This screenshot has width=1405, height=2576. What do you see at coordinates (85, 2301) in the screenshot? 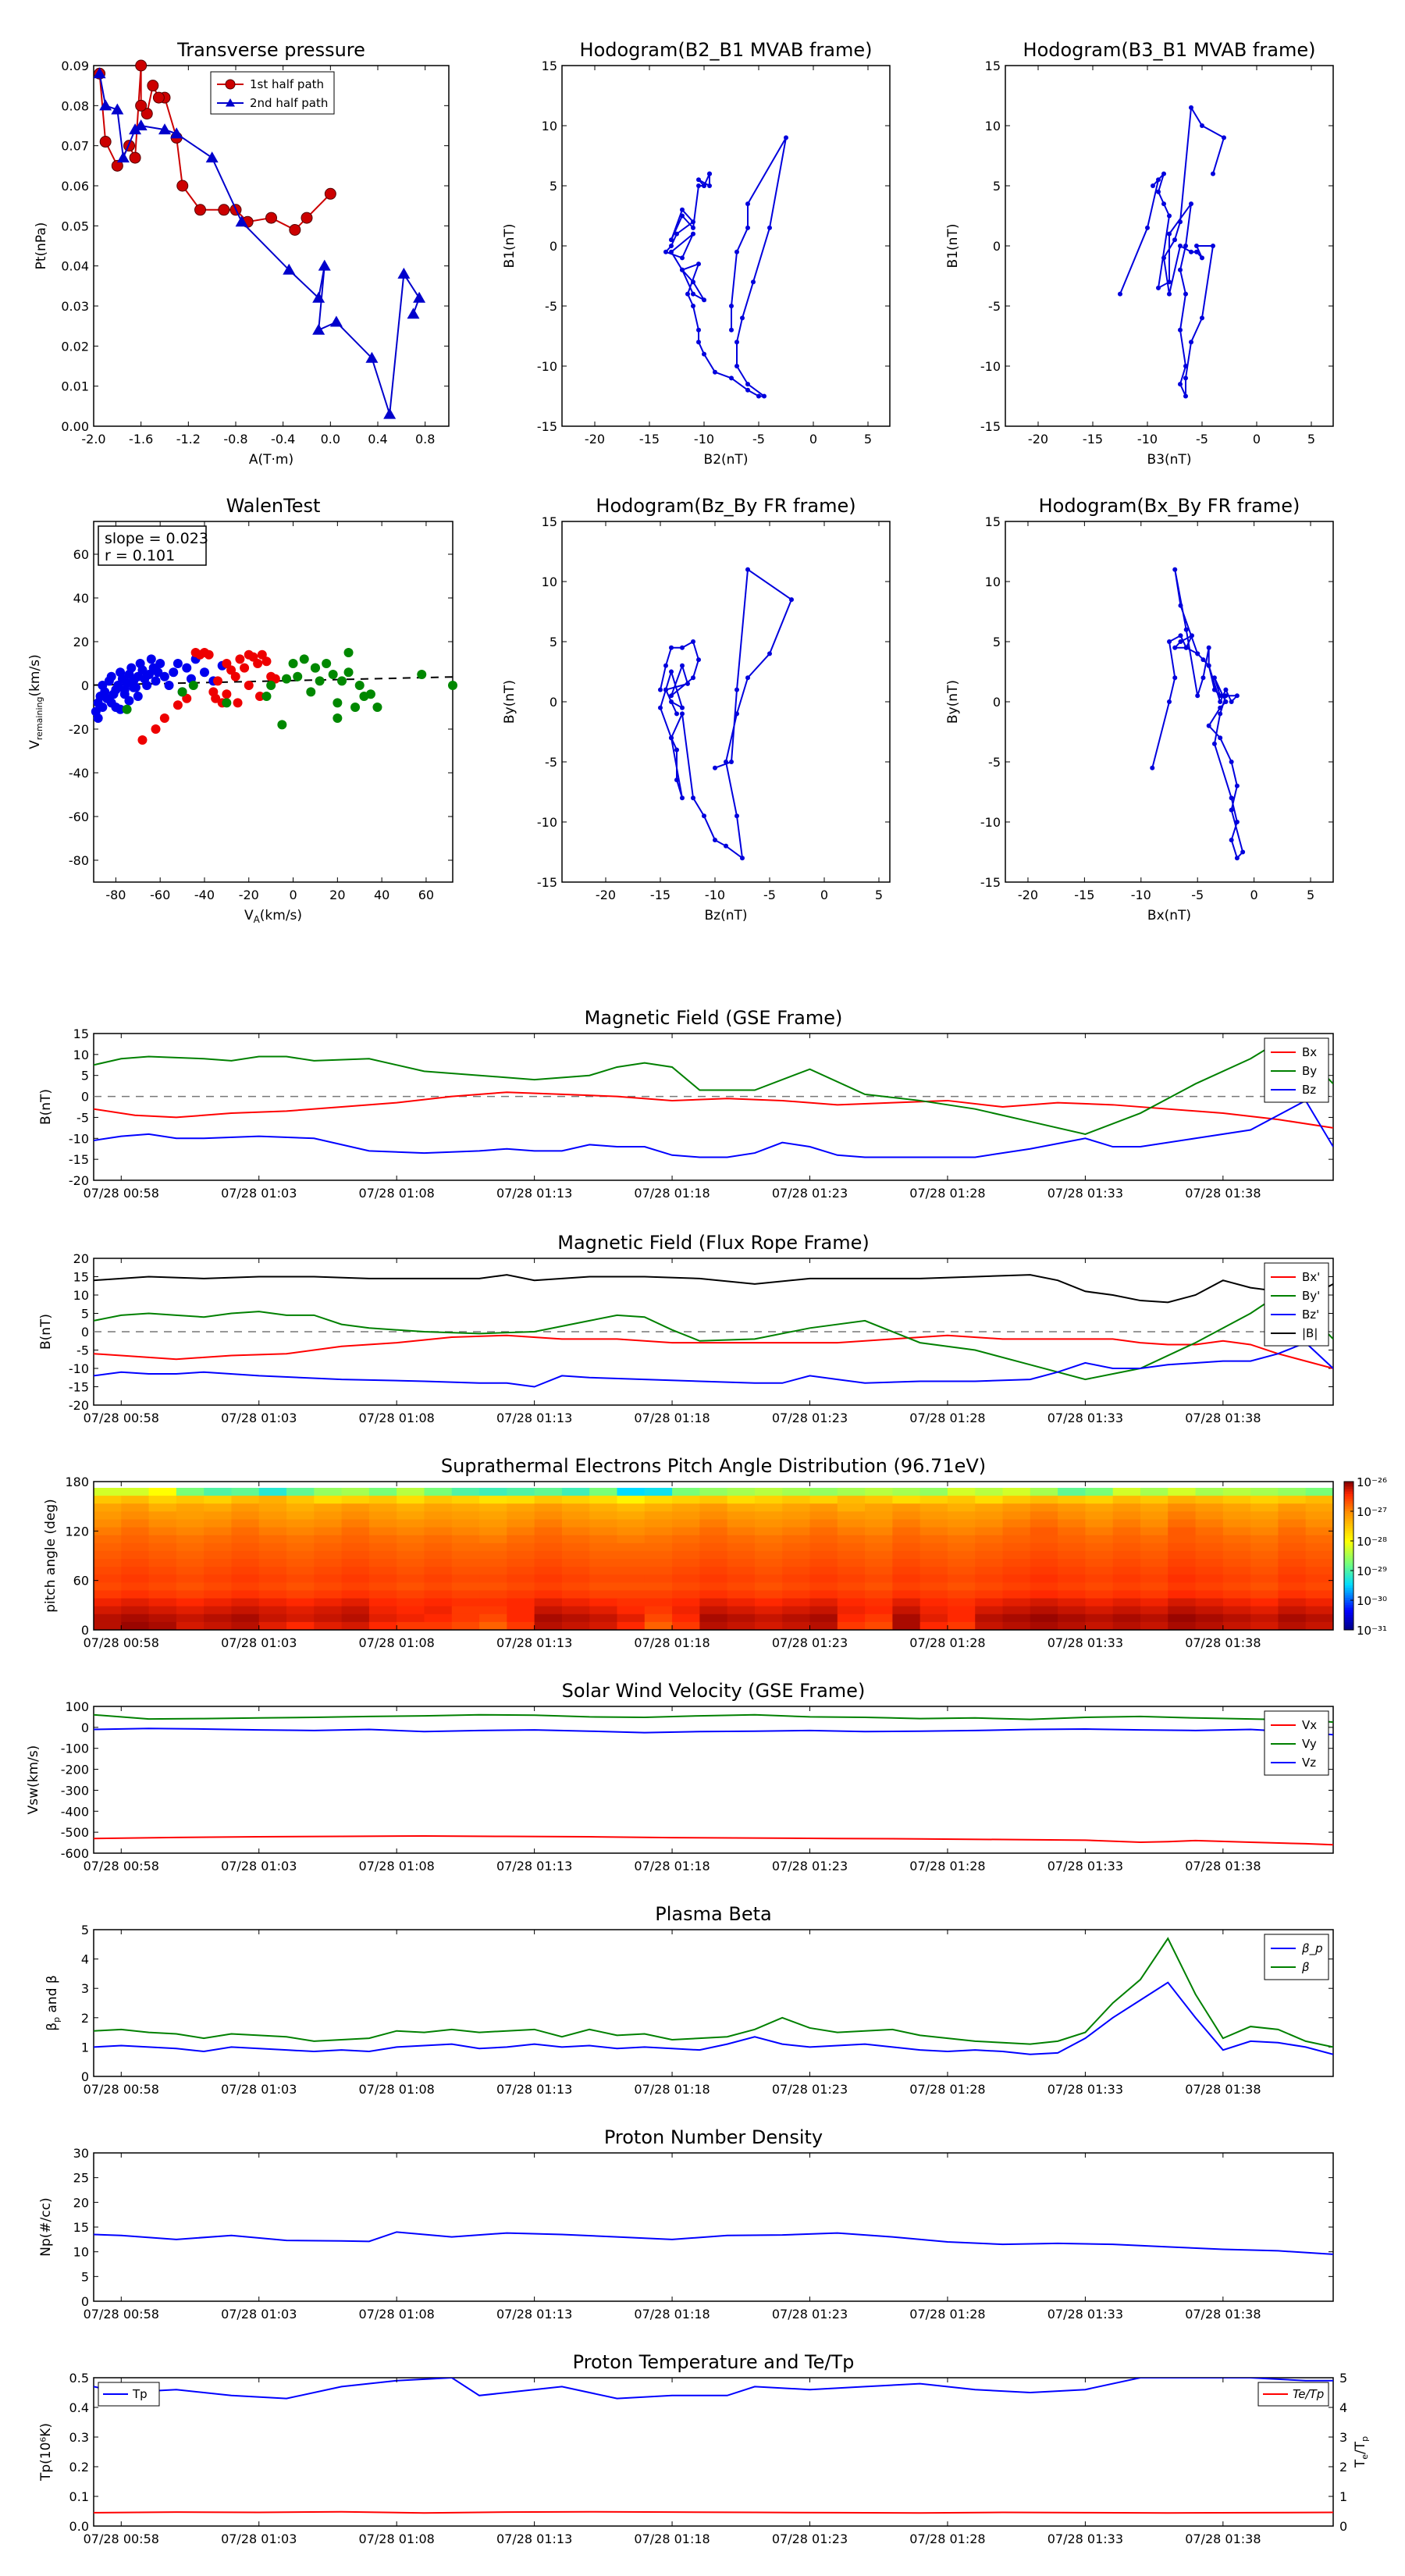
I see `y-tick-label: 0` at bounding box center [85, 2301].